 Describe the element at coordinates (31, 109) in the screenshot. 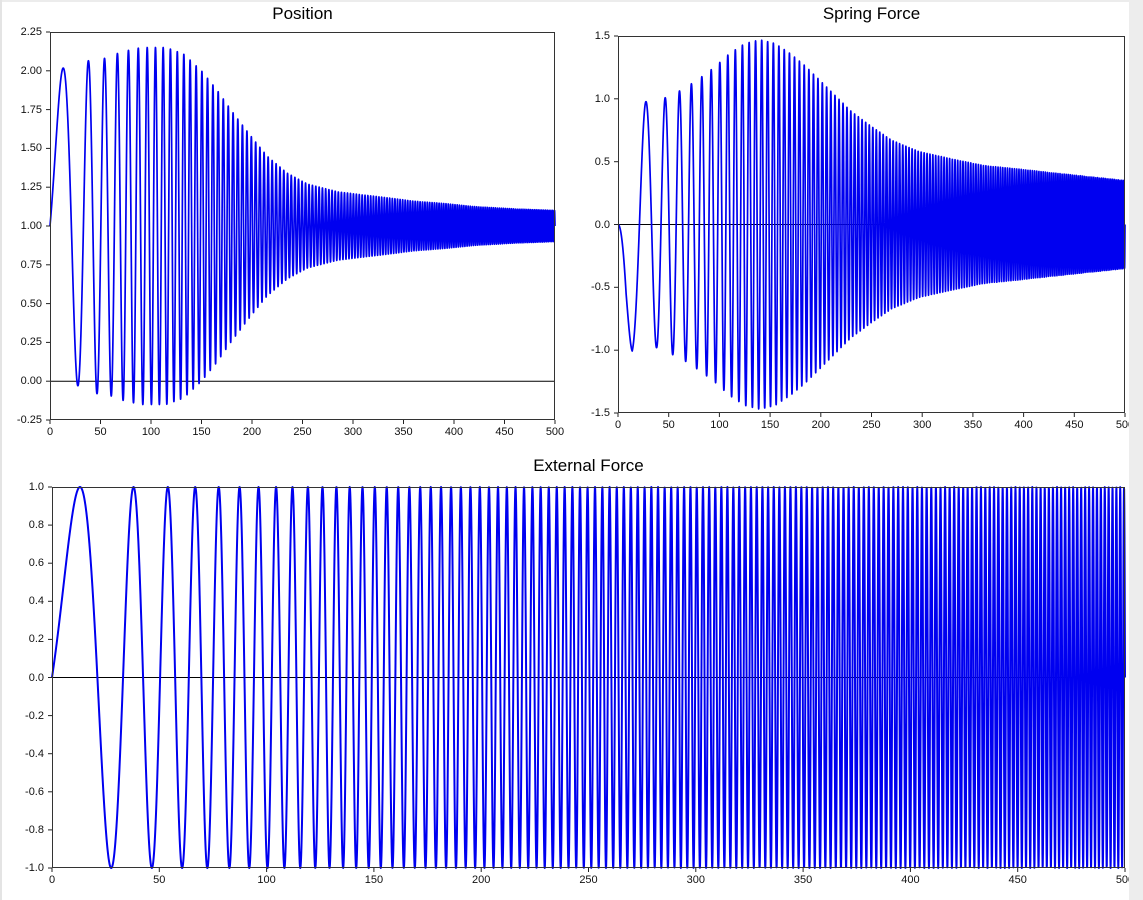

I see `y-tick-label: 1.75` at that location.